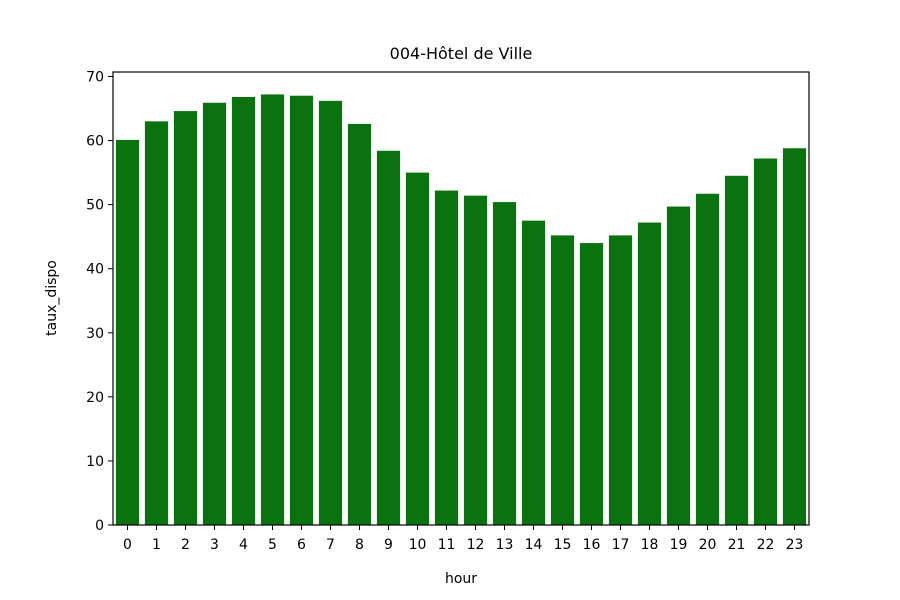  Describe the element at coordinates (461, 53) in the screenshot. I see `chart-title: 004-Hôtel de Ville` at that location.